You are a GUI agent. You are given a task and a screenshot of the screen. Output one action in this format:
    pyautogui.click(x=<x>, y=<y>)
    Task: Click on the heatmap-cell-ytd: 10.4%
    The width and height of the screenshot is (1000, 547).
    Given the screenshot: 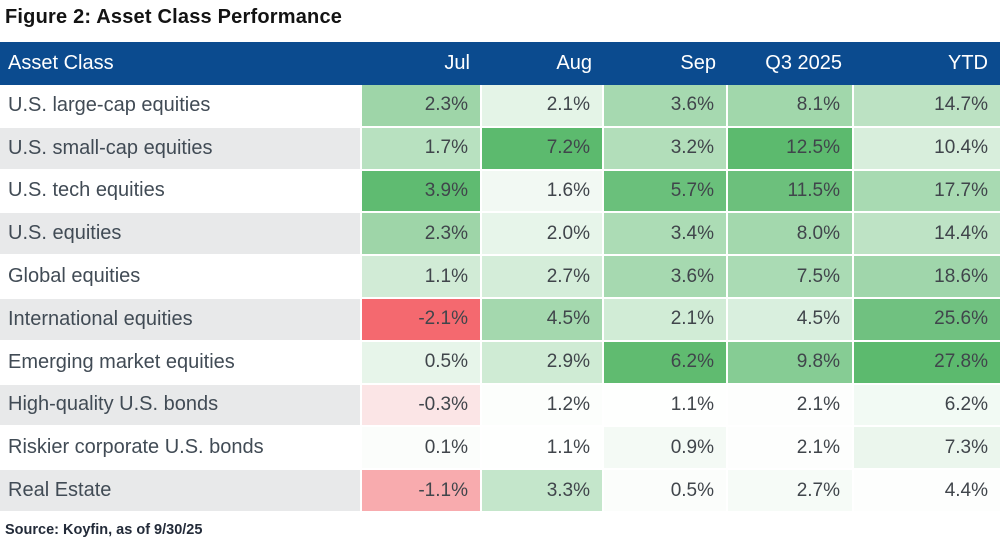 What is the action you would take?
    pyautogui.click(x=927, y=149)
    